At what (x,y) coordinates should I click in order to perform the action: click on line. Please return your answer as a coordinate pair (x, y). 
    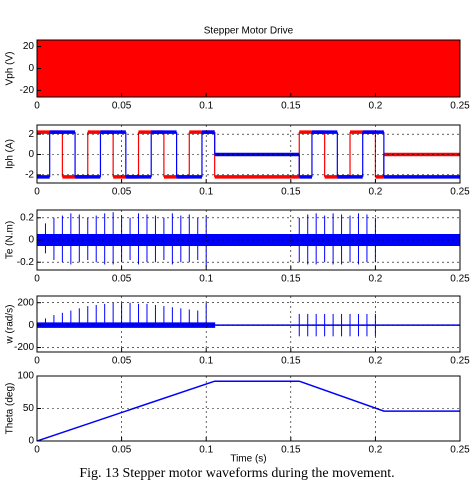
    Looking at the image, I should click on (248, 410).